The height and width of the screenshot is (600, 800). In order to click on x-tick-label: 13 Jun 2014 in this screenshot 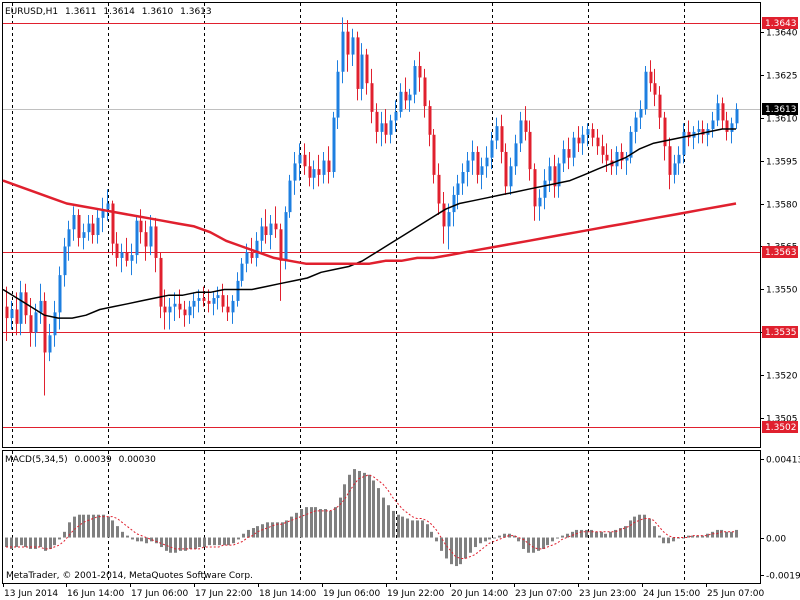, I will do `click(31, 594)`.